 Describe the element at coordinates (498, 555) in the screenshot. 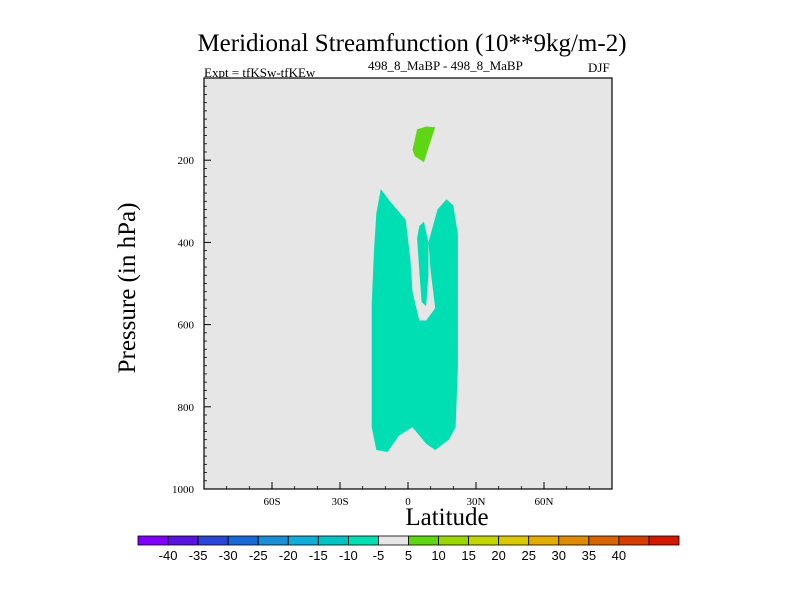

I see `colorbar-label: 20` at that location.